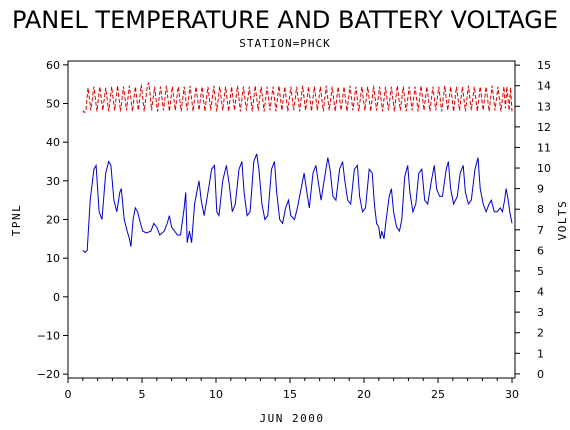 This screenshot has width=570, height=430. Describe the element at coordinates (540, 333) in the screenshot. I see `right-y-tick-label: 2` at that location.